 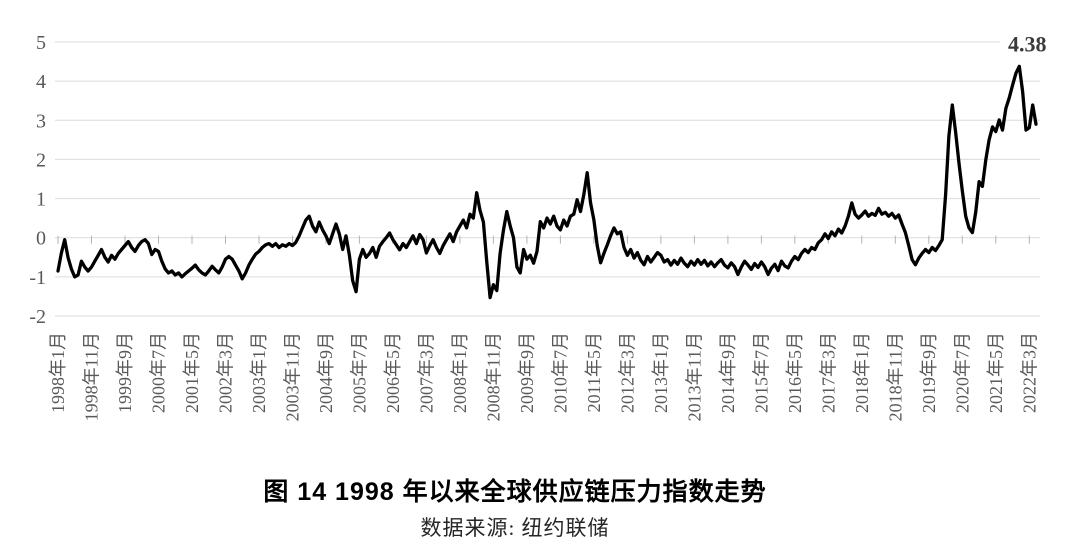 I want to click on figure-source: 数据来源: 纽约联储, so click(x=515, y=528).